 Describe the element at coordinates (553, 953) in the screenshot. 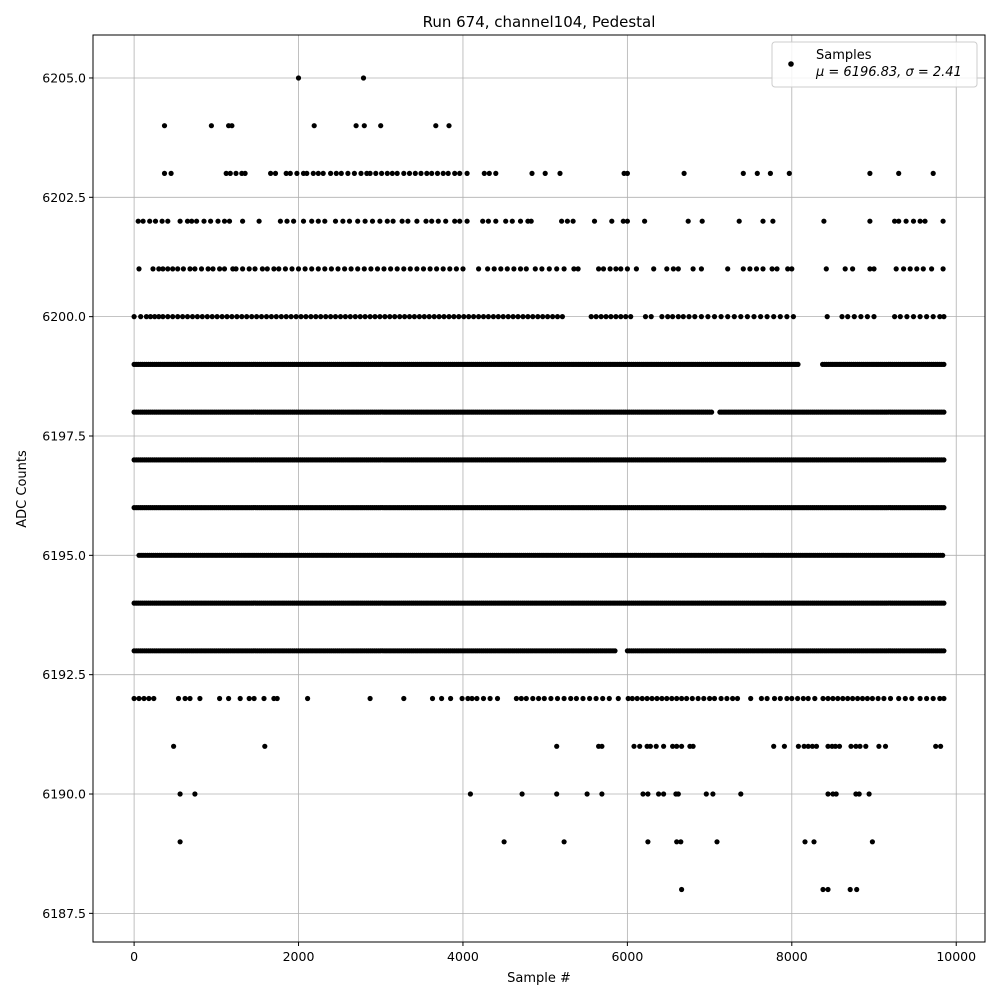

I see `x-axis-ticks: 0 2000 4000 6000 8000 10000` at that location.